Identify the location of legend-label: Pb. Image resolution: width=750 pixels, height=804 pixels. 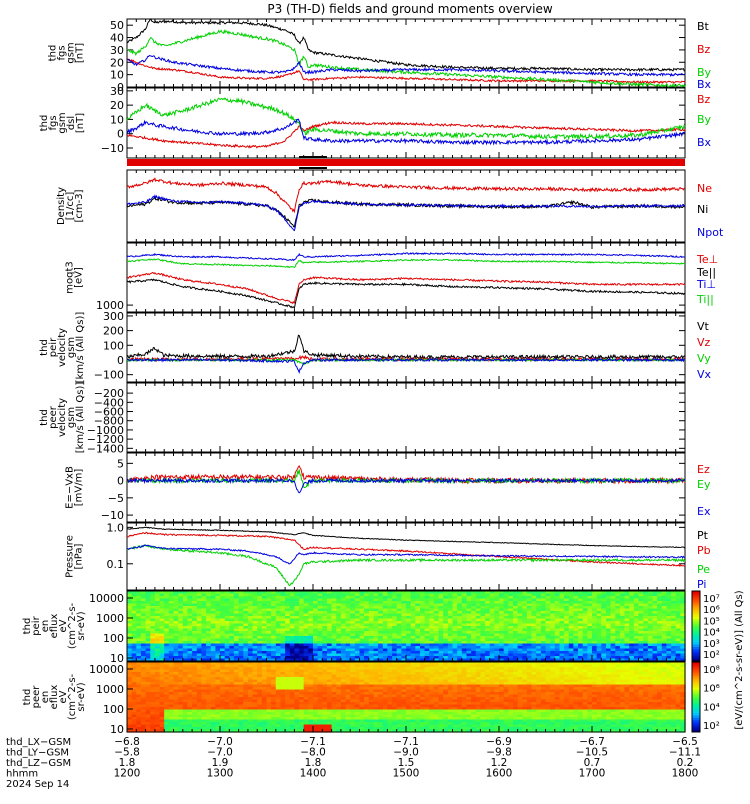
(704, 550).